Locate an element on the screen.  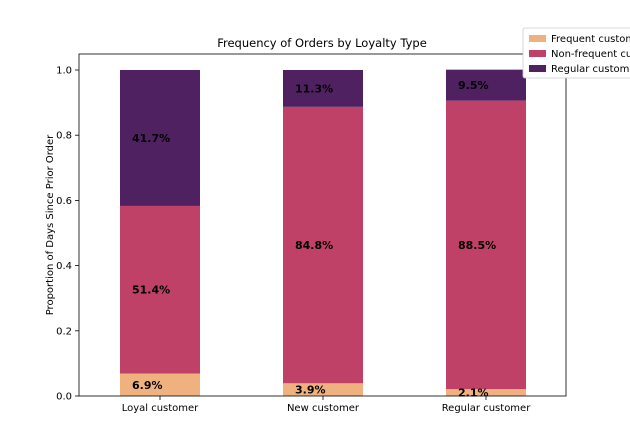
y-tick-label: 0.4 is located at coordinates (64, 266).